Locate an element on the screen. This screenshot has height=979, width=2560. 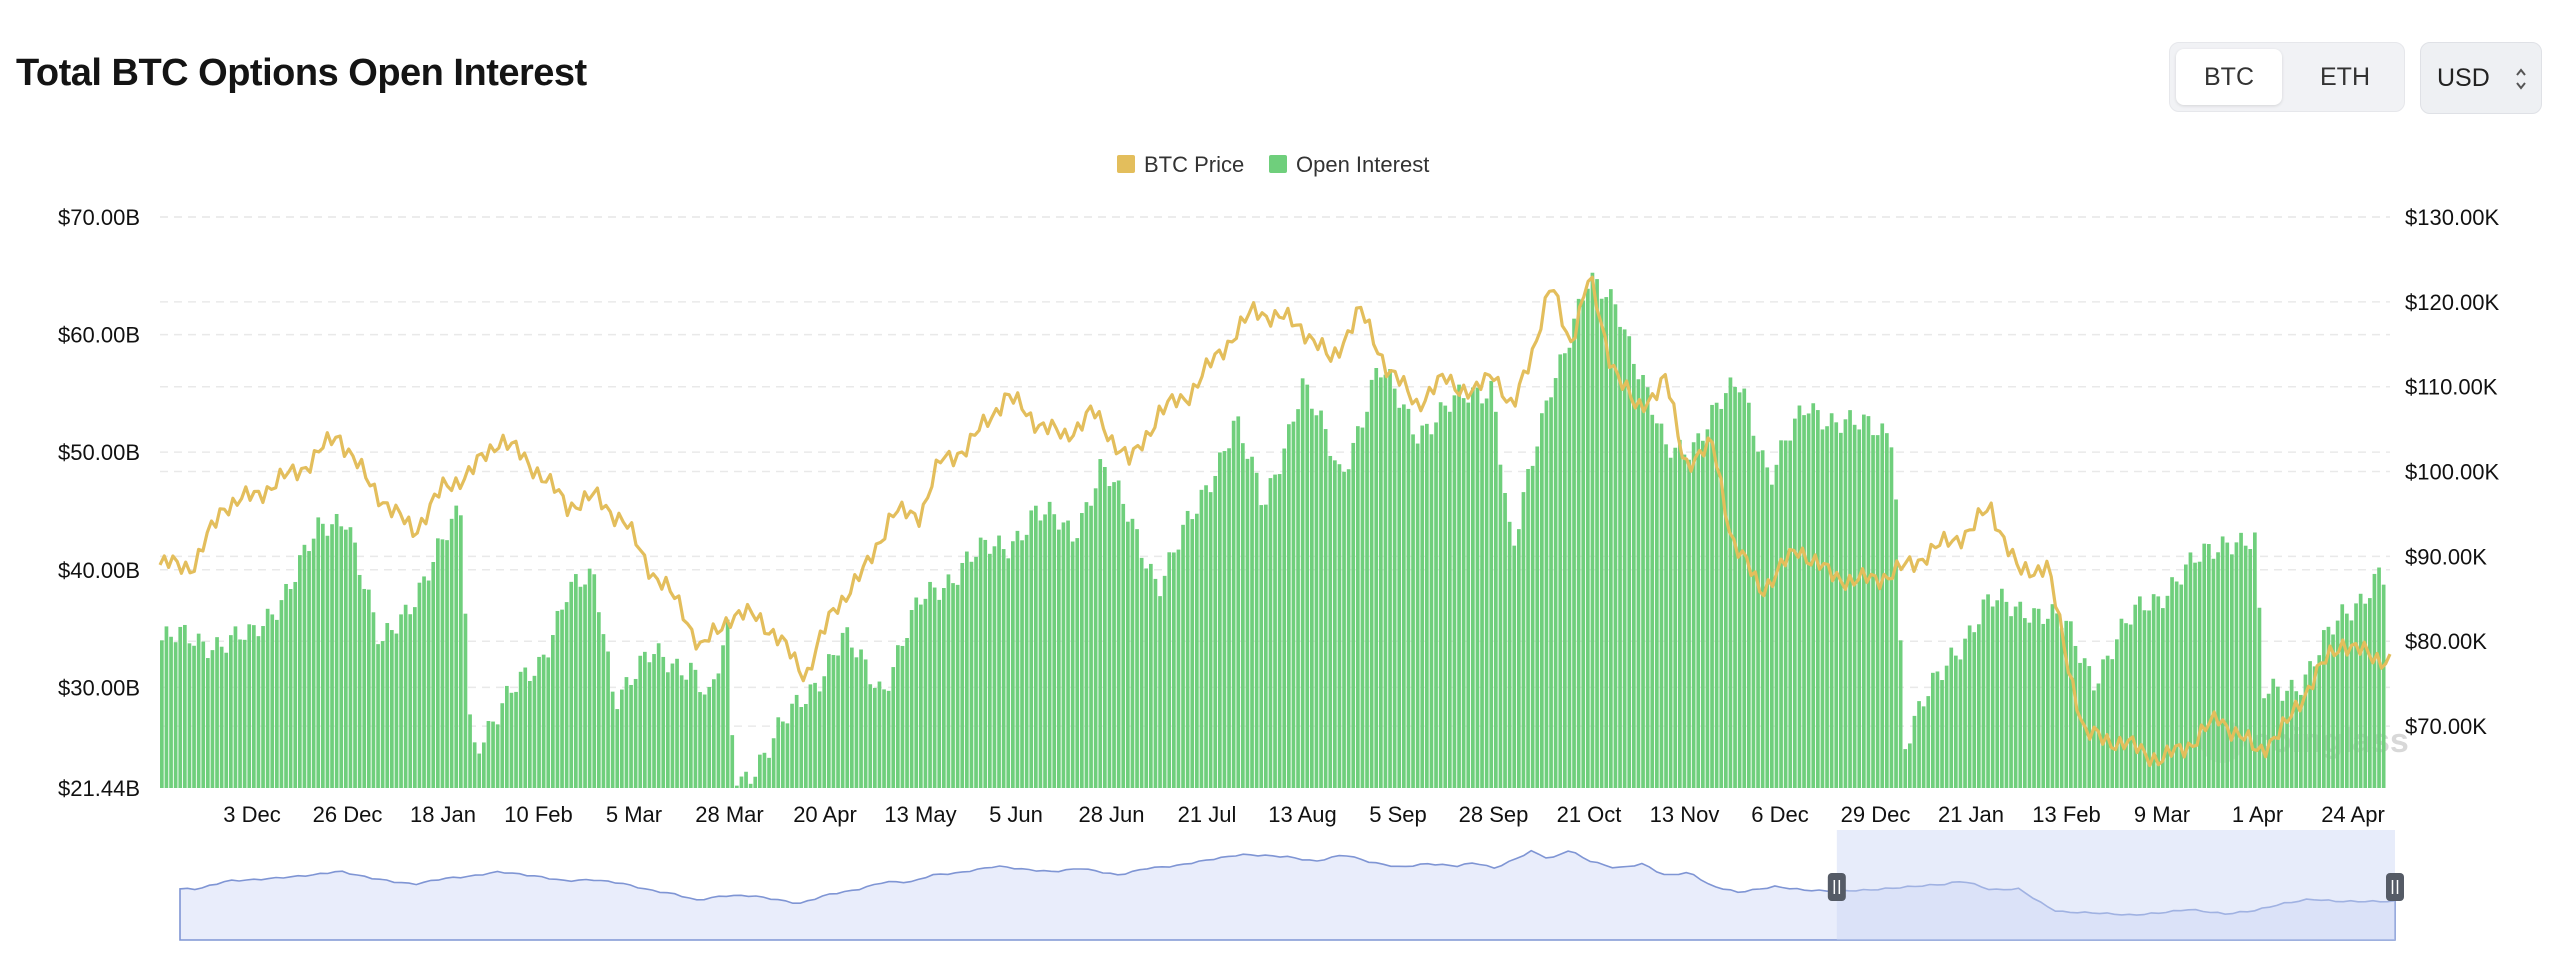
navigator-selection is located at coordinates (2115, 885).